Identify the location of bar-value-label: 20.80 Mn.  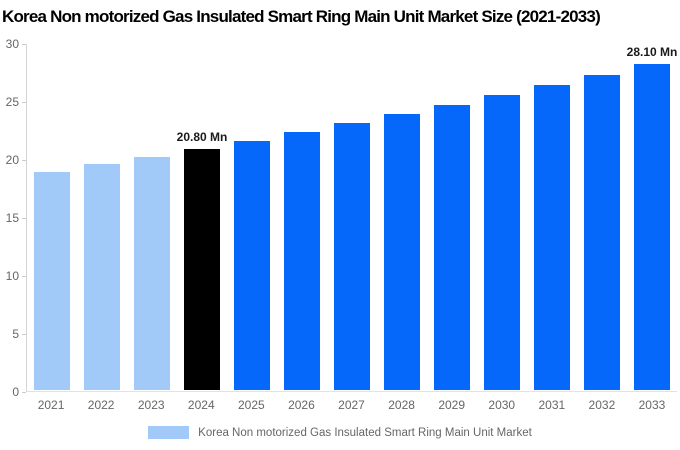
(202, 136).